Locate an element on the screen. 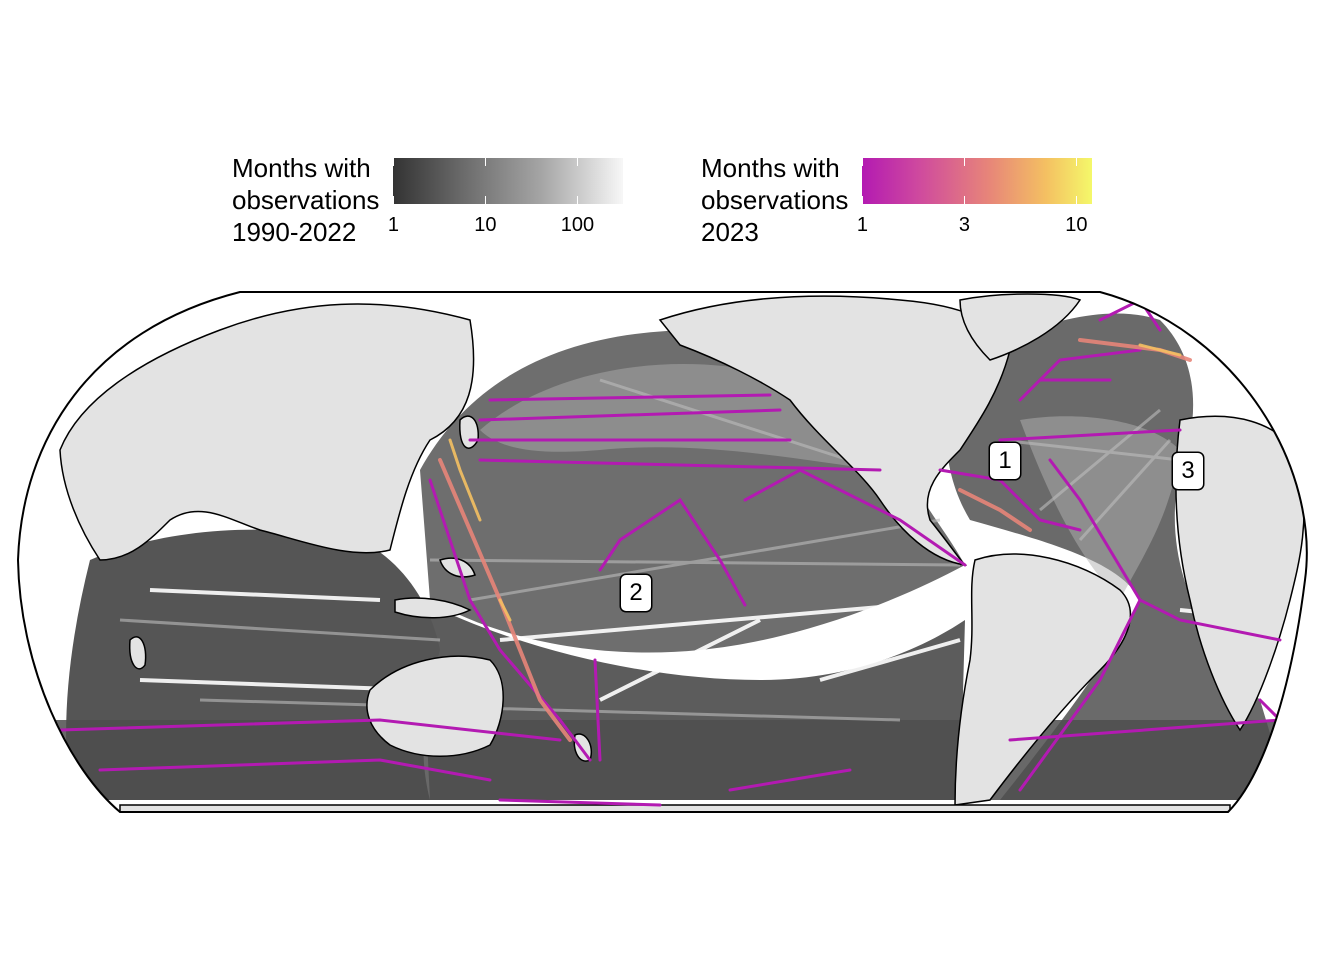  region-label-1: 1 is located at coordinates (1005, 461).